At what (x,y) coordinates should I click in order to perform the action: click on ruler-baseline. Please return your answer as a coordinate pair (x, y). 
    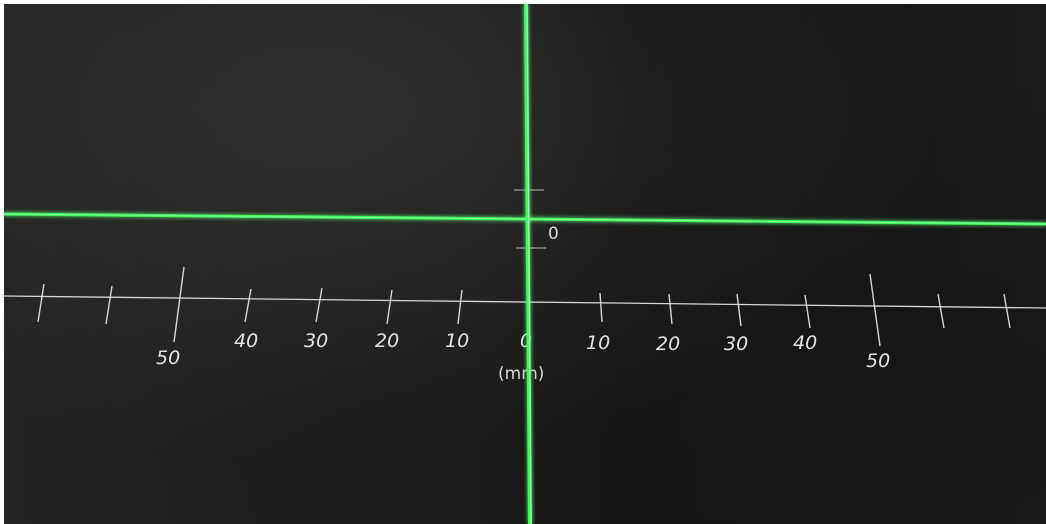
    Looking at the image, I should click on (525, 302).